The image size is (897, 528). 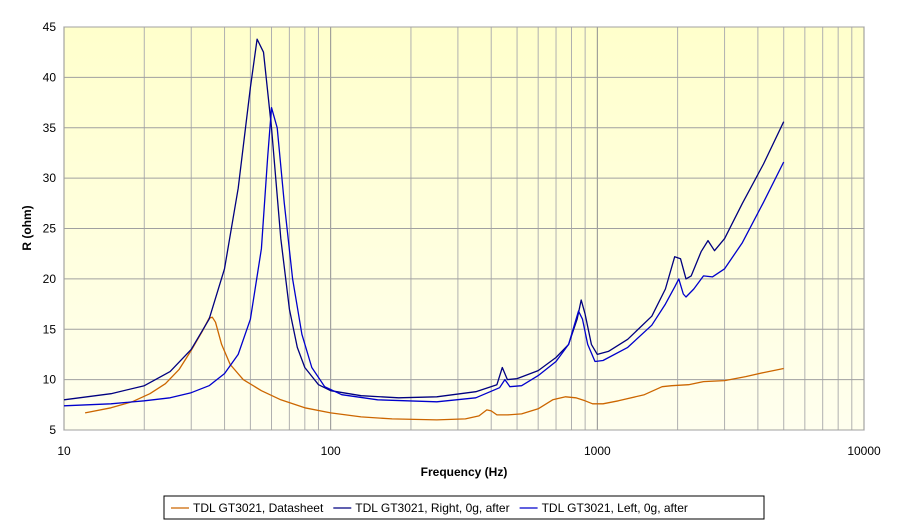 What do you see at coordinates (464, 472) in the screenshot?
I see `x-axis-title: Frequency (Hz)` at bounding box center [464, 472].